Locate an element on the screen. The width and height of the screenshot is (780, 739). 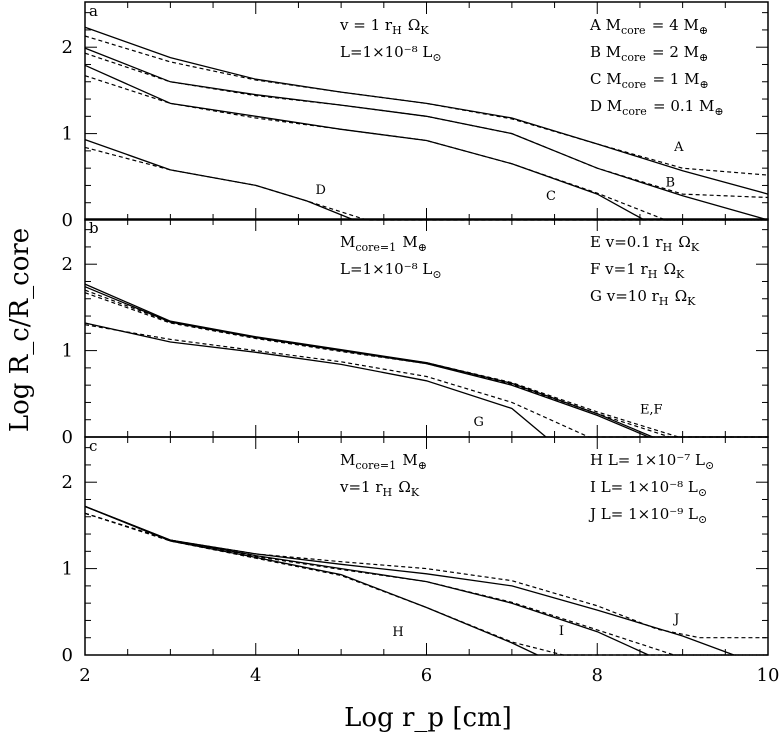
legend-right-line: D Mcore = 0.1 M⊕ is located at coordinates (657, 107).